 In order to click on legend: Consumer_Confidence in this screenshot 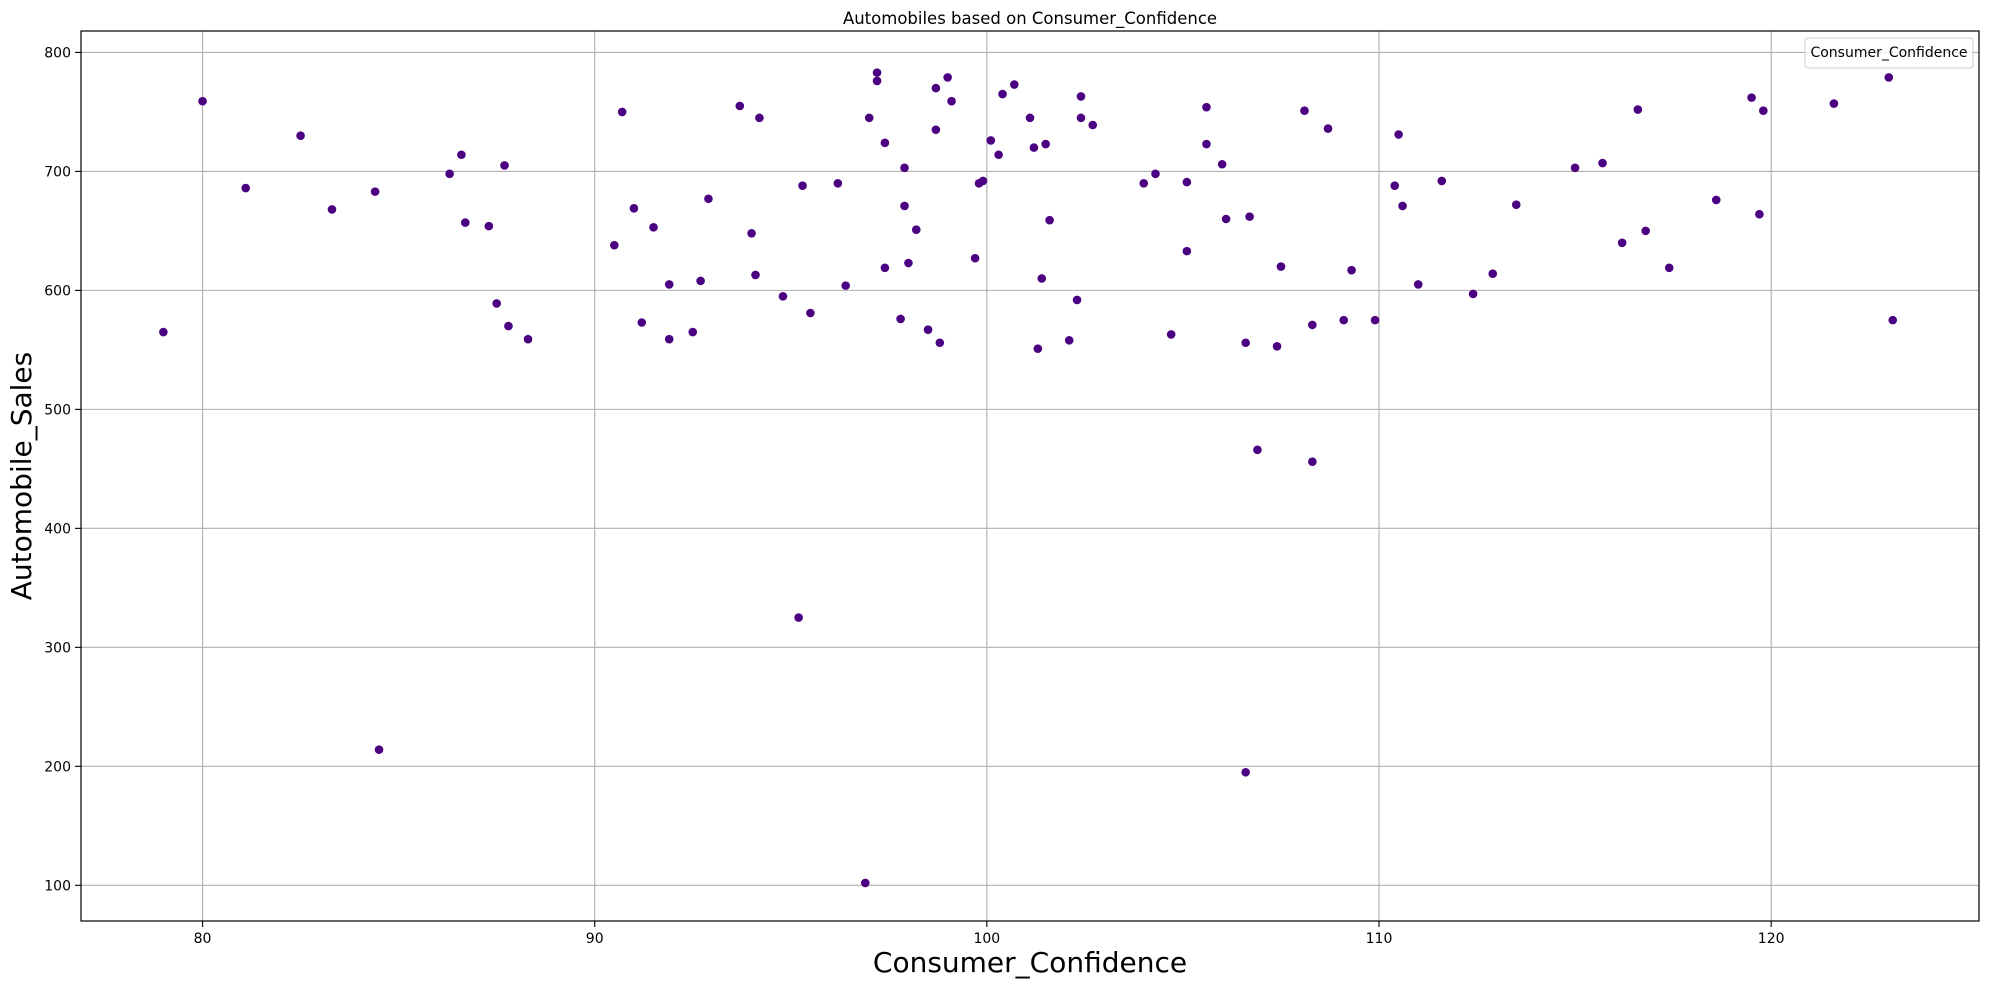, I will do `click(1889, 53)`.